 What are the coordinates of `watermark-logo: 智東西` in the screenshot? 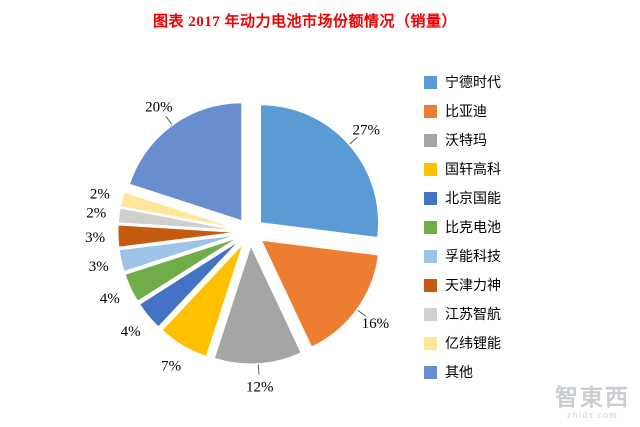 It's located at (592, 397).